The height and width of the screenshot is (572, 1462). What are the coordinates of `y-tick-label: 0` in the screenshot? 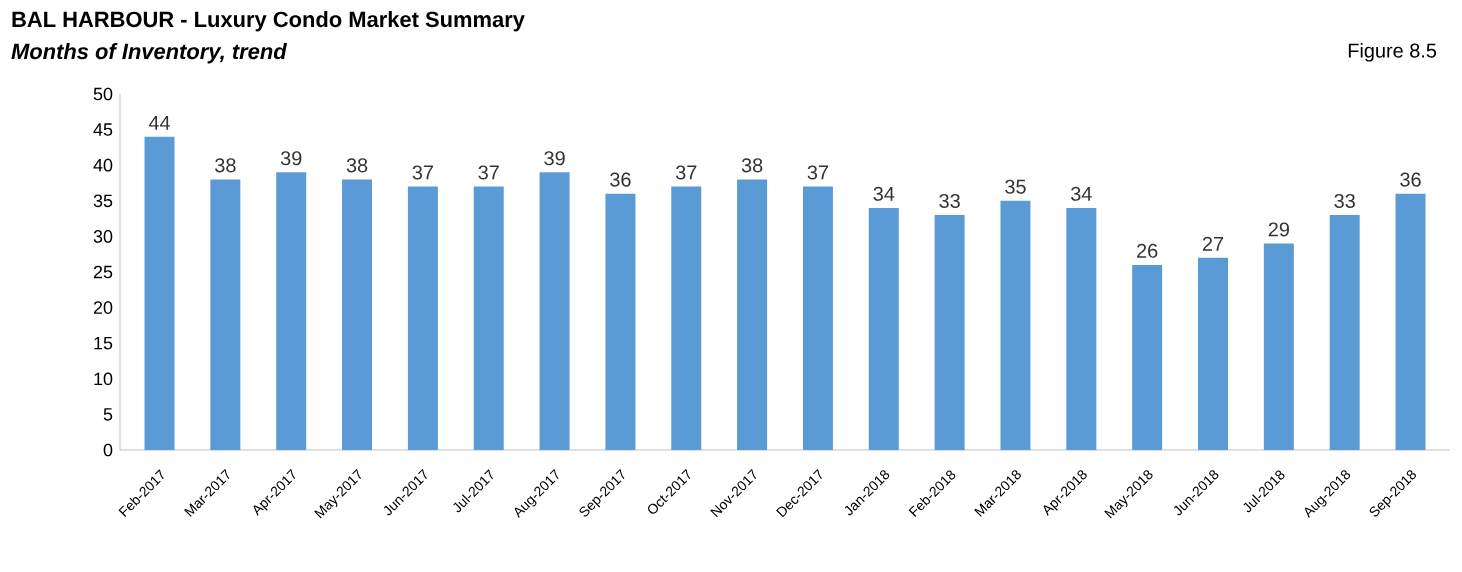 It's located at (108, 450).